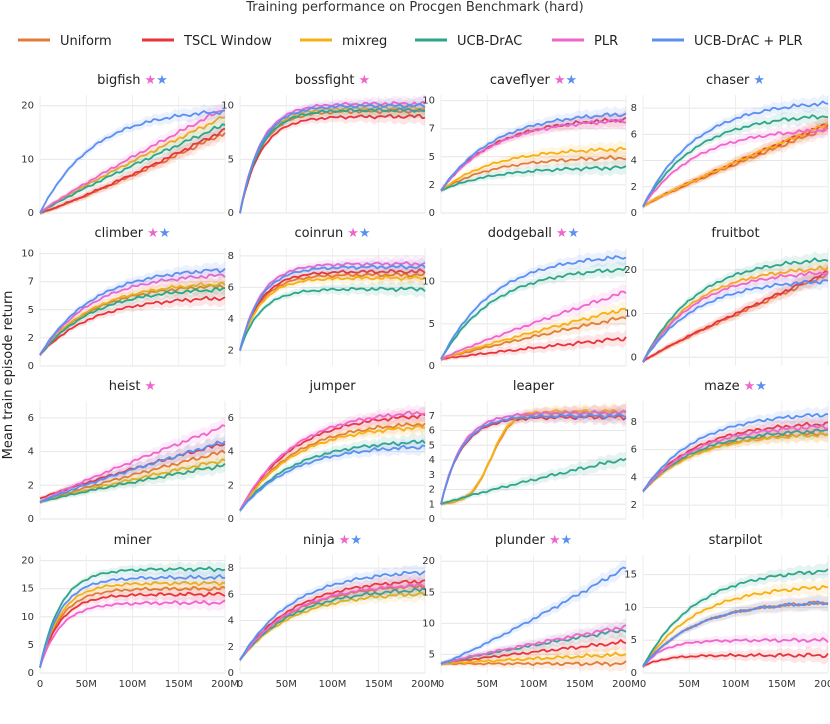 The width and height of the screenshot is (830, 724). I want to click on panel-title-text: jumper, so click(332, 386).